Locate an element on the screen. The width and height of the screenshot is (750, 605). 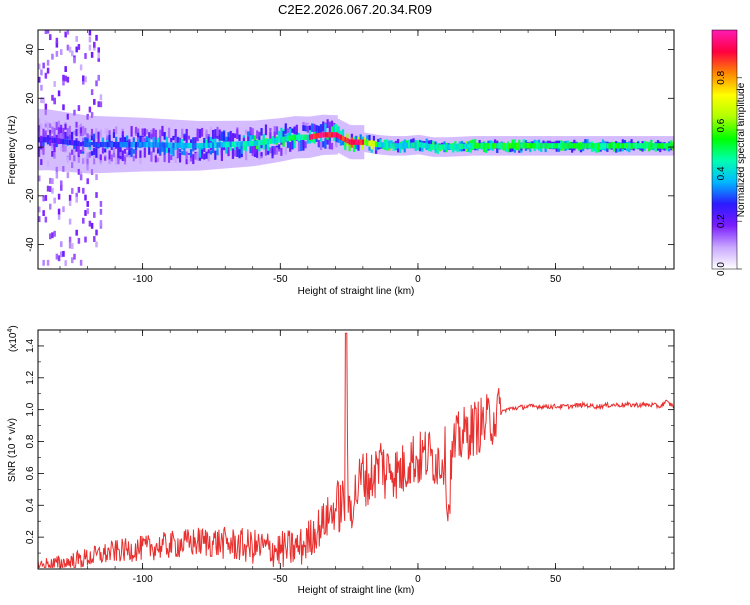
spectrogram-ytick-label: 0 is located at coordinates (30, 147).